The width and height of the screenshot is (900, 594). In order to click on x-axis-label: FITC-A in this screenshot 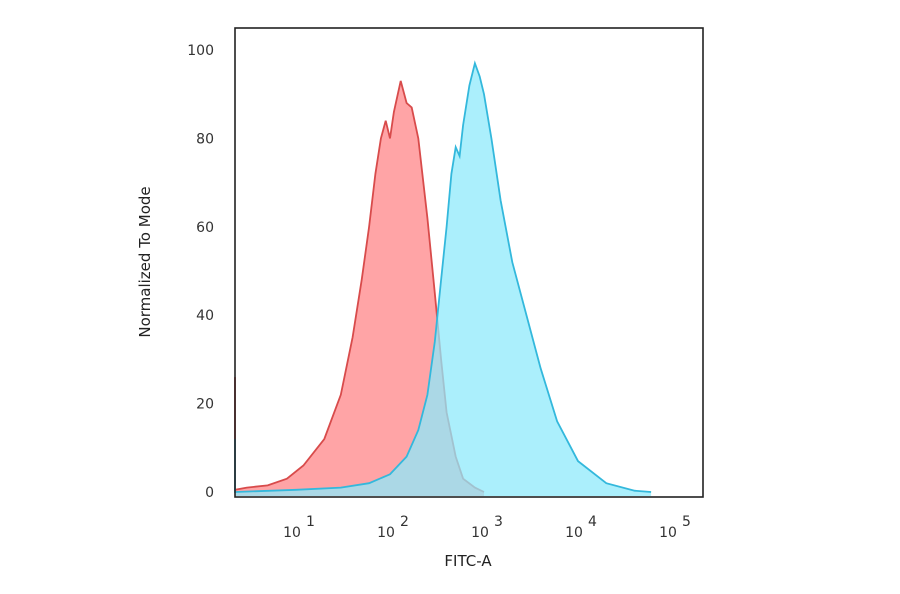, I will do `click(468, 561)`.